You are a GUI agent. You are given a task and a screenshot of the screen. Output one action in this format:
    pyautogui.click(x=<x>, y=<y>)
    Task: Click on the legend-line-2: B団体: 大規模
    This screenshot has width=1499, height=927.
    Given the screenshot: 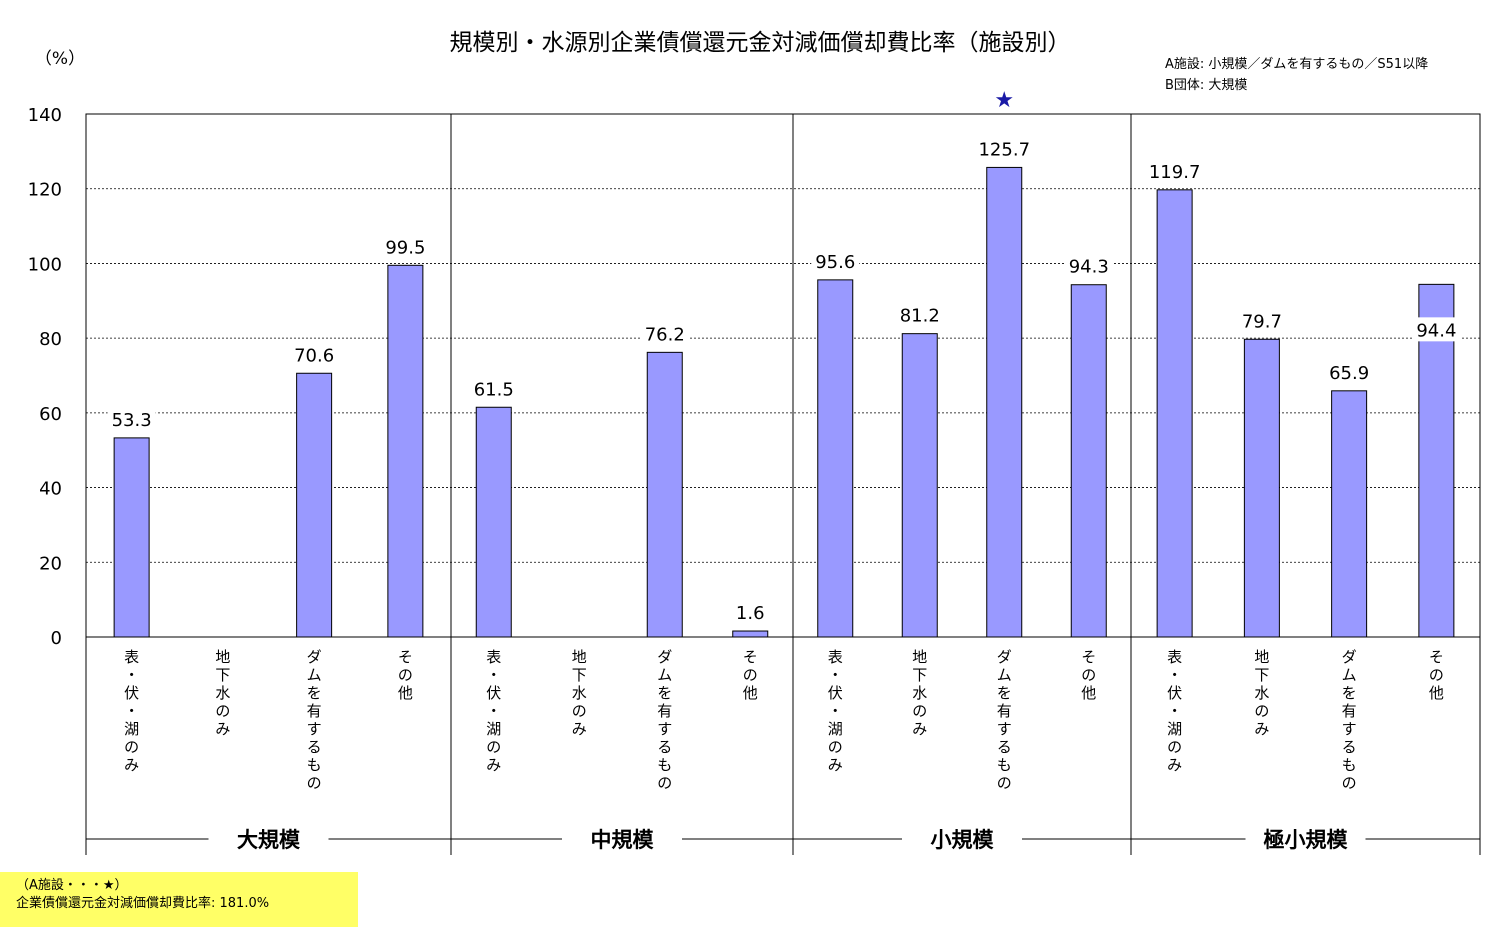 What is the action you would take?
    pyautogui.click(x=1206, y=85)
    